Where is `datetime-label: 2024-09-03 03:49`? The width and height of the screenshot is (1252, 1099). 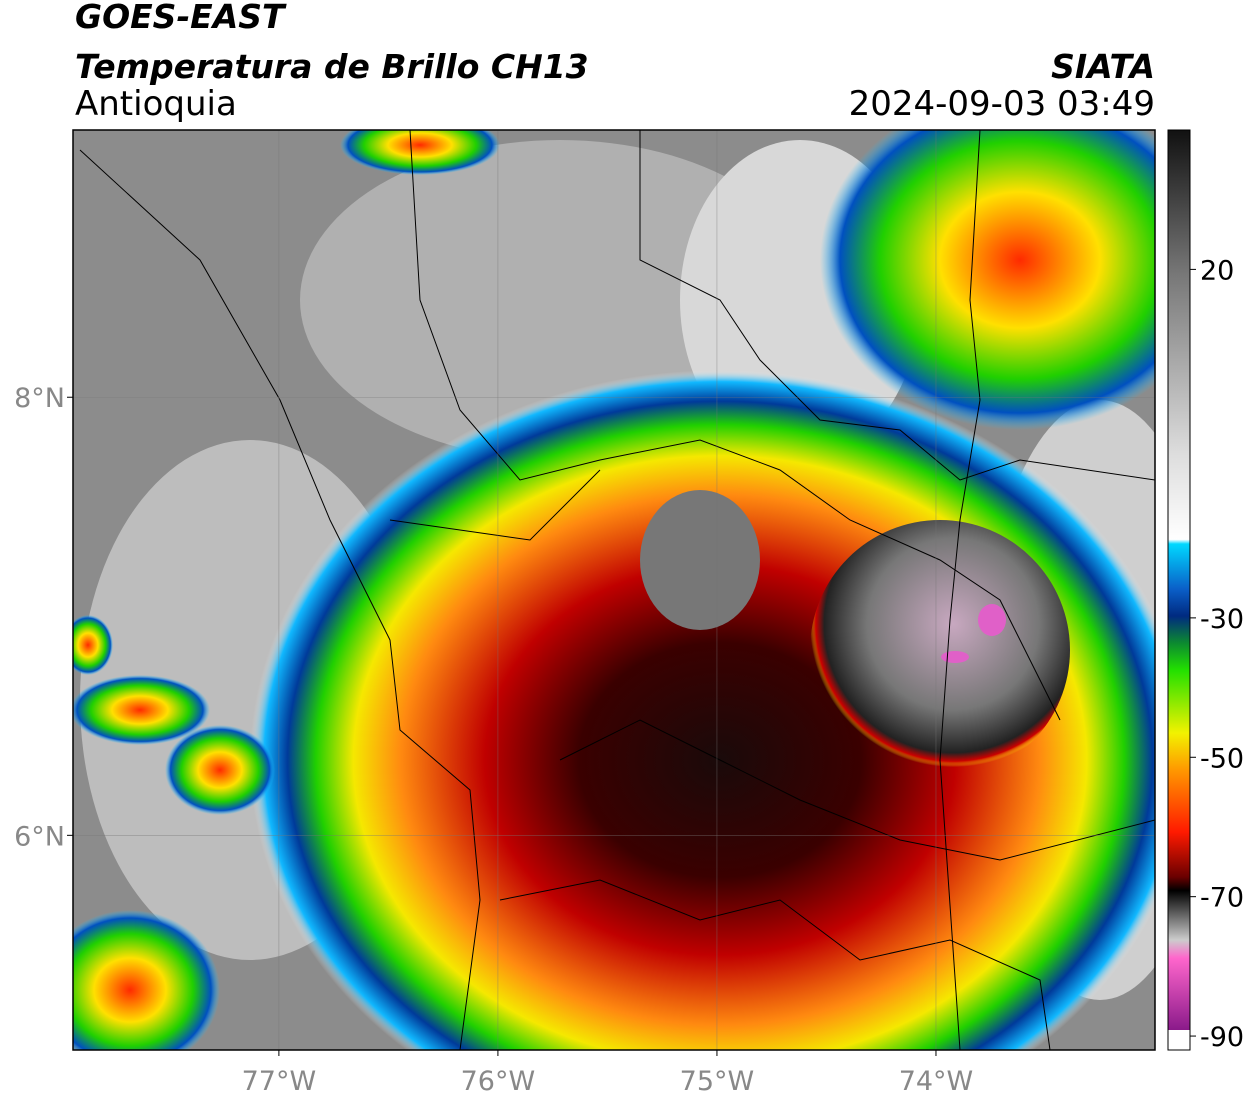 datetime-label: 2024-09-03 03:49 is located at coordinates (1002, 104).